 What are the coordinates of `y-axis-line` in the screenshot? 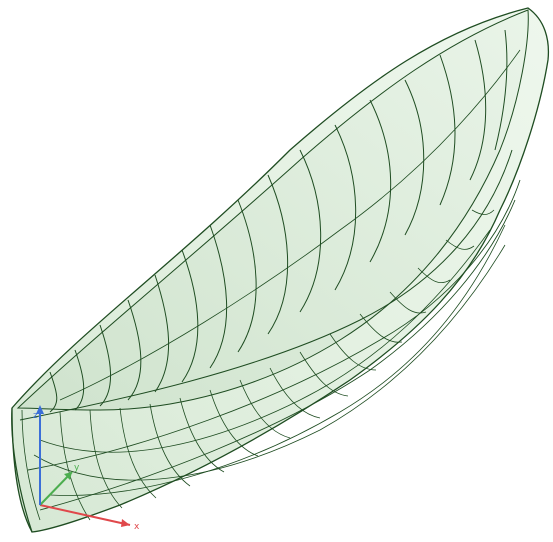 It's located at (56, 488).